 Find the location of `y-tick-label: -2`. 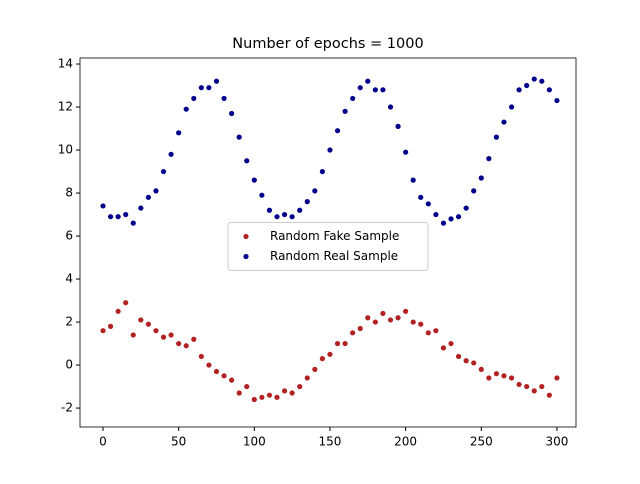

y-tick-label: -2 is located at coordinates (67, 408).